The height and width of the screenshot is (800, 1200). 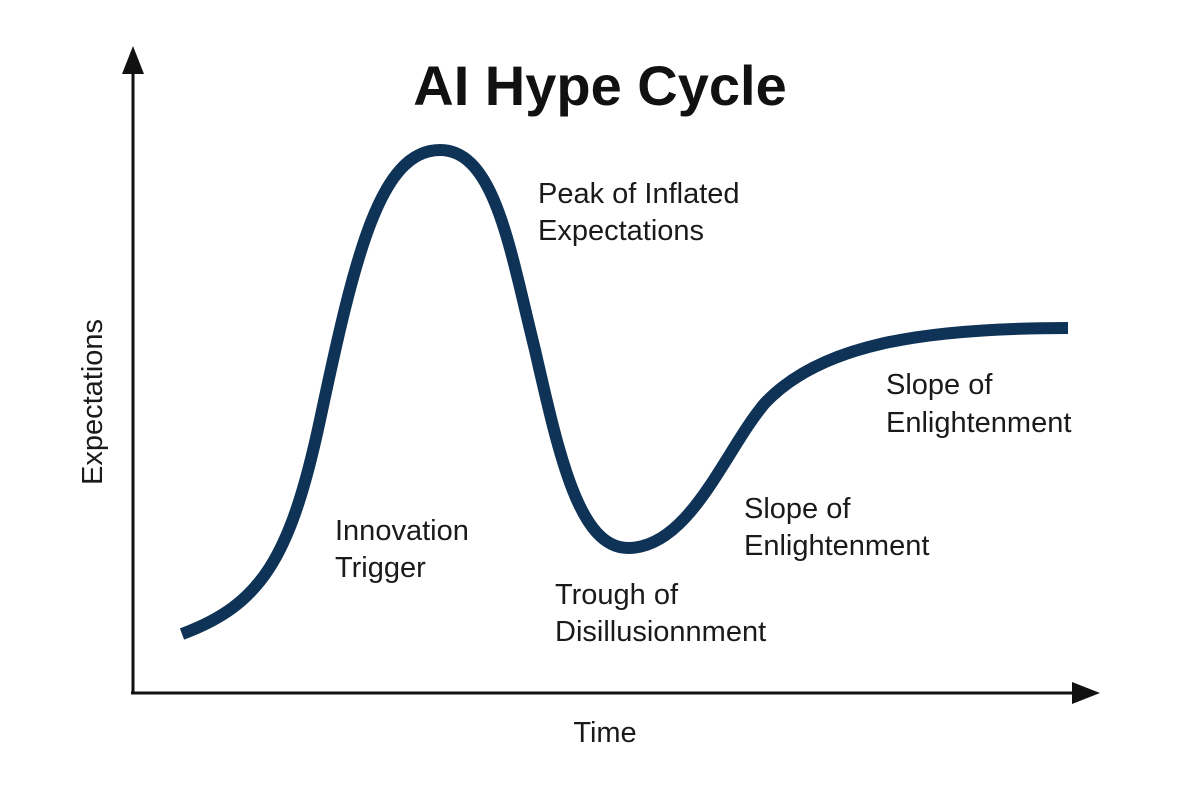 What do you see at coordinates (600, 85) in the screenshot?
I see `diagram-title: AI Hype Cycle` at bounding box center [600, 85].